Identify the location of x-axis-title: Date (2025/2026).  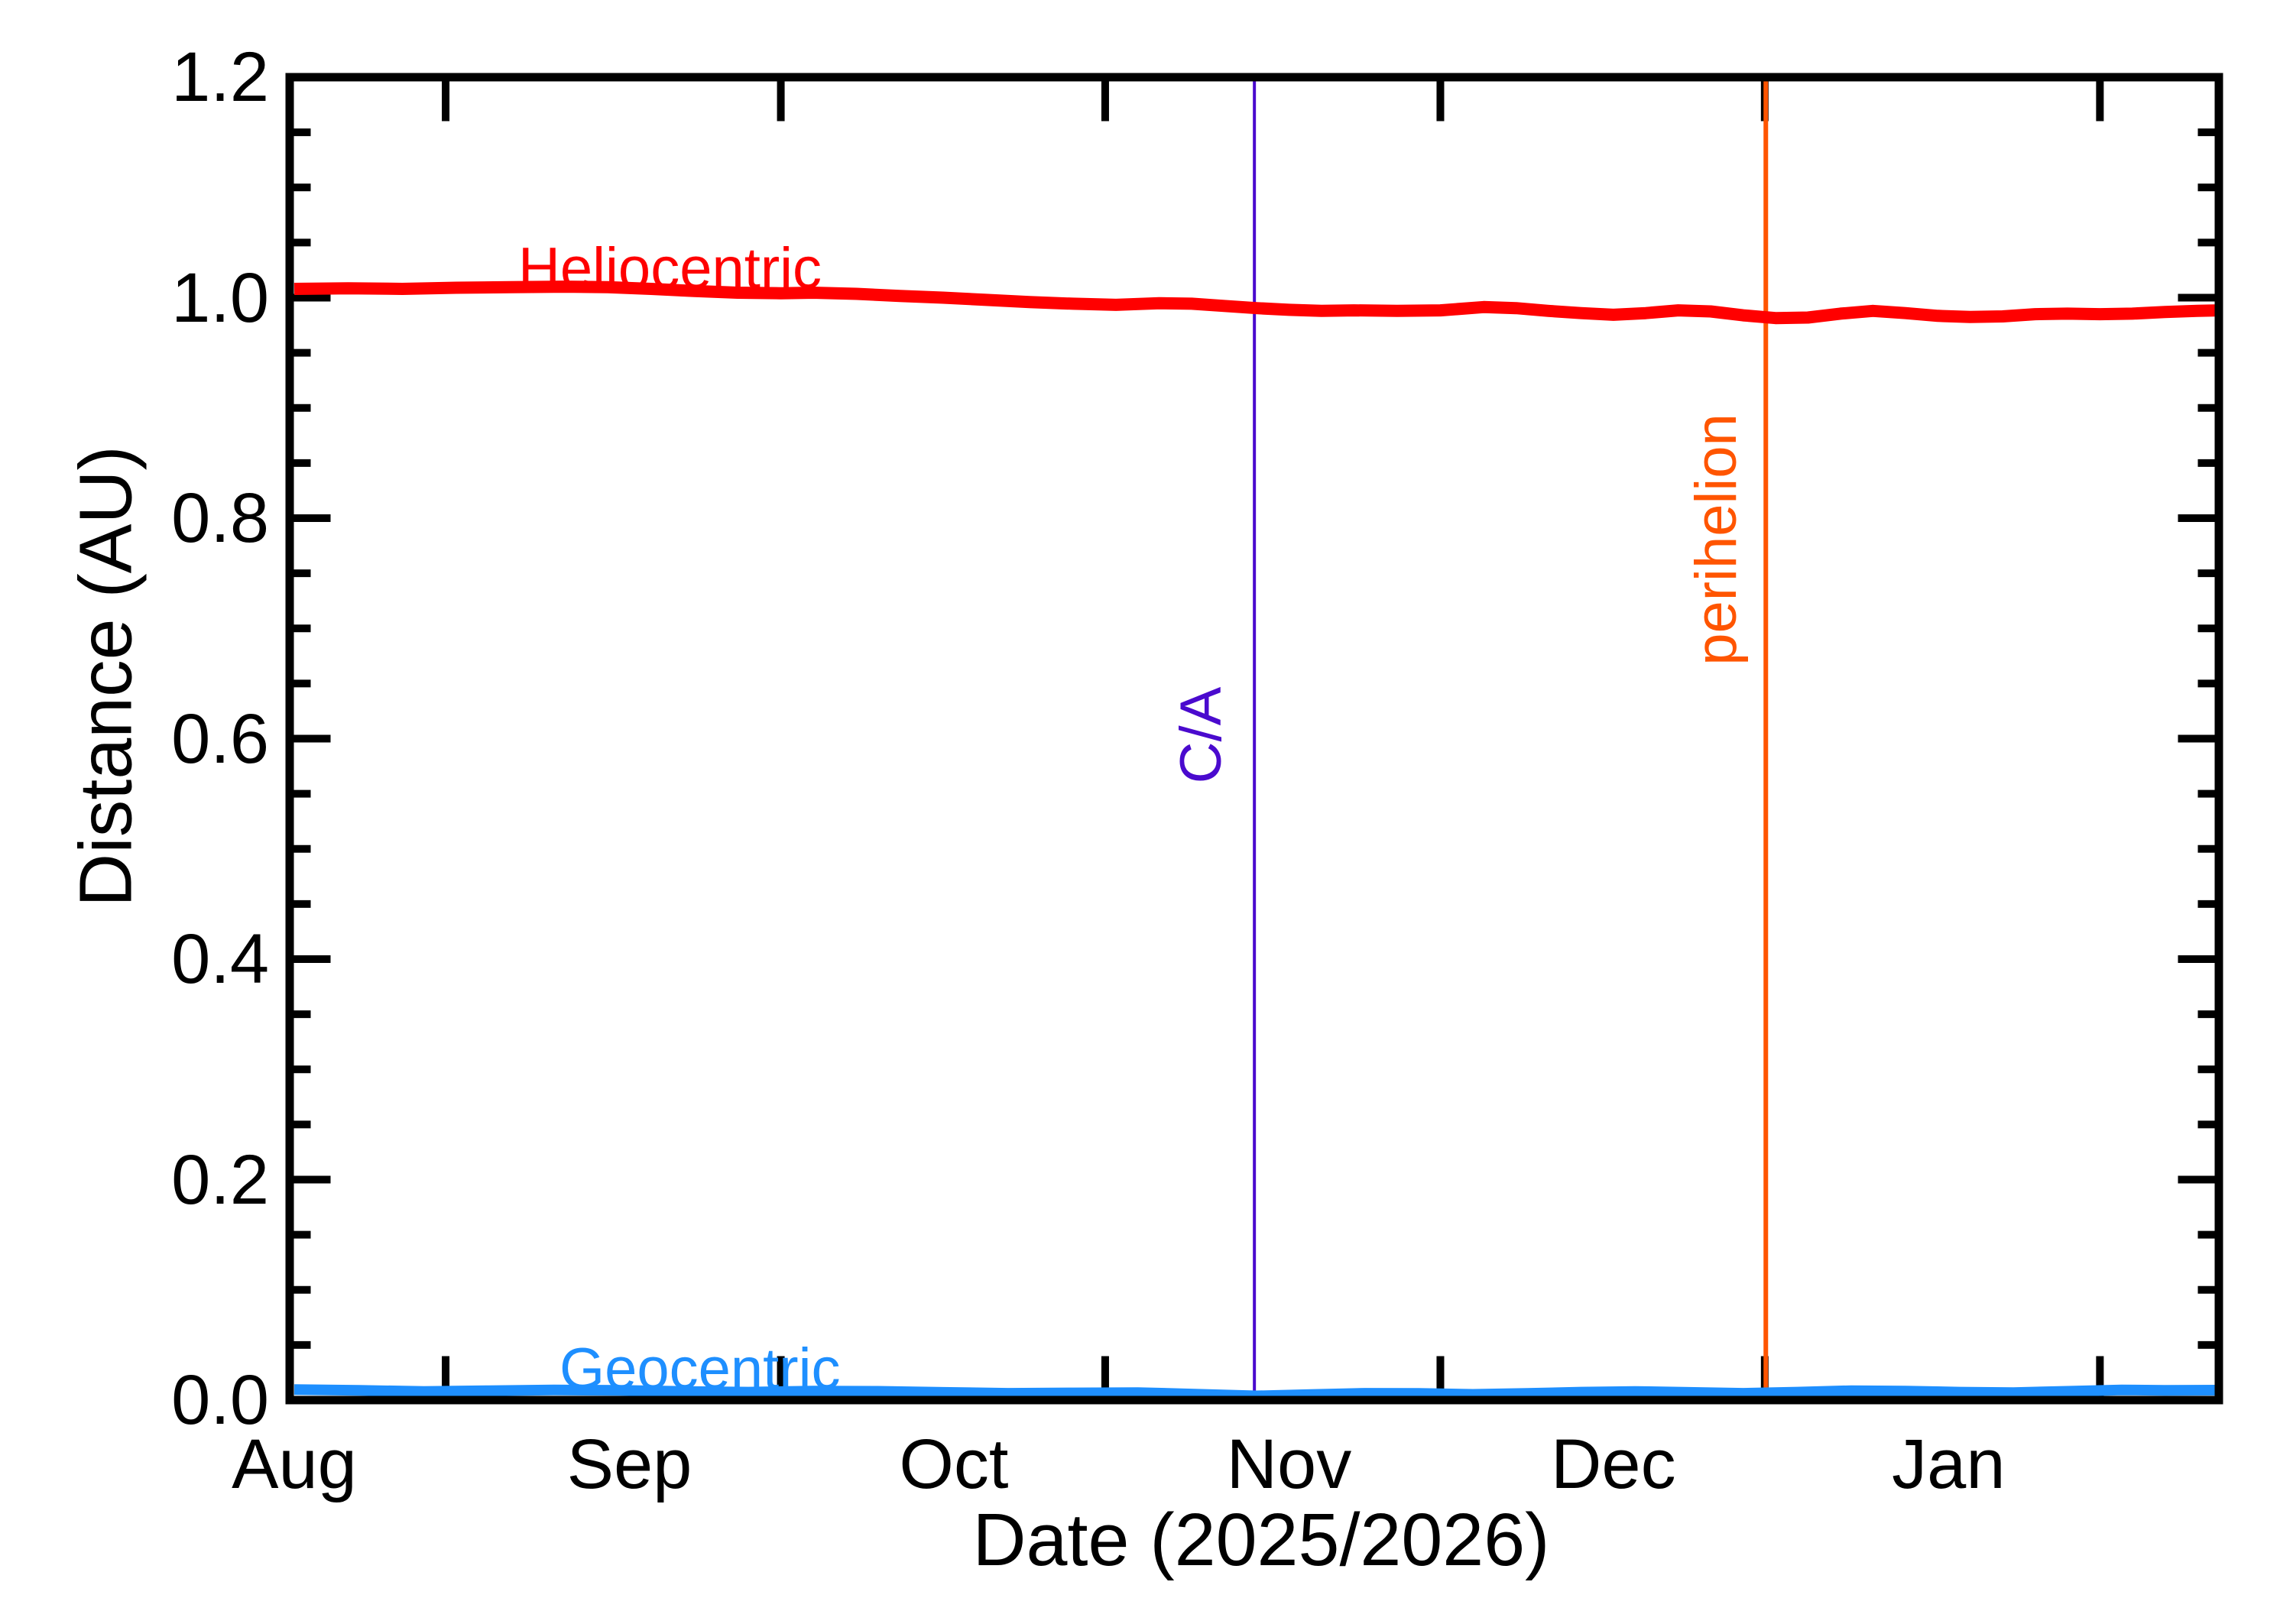
(1261, 1539).